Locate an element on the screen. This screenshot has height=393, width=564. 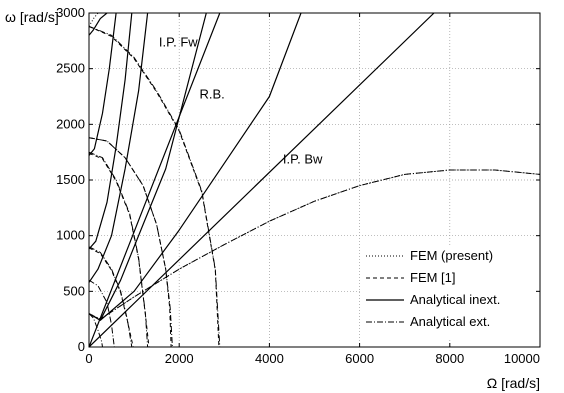
y-axis-label: ω [rad/s] is located at coordinates (32, 17).